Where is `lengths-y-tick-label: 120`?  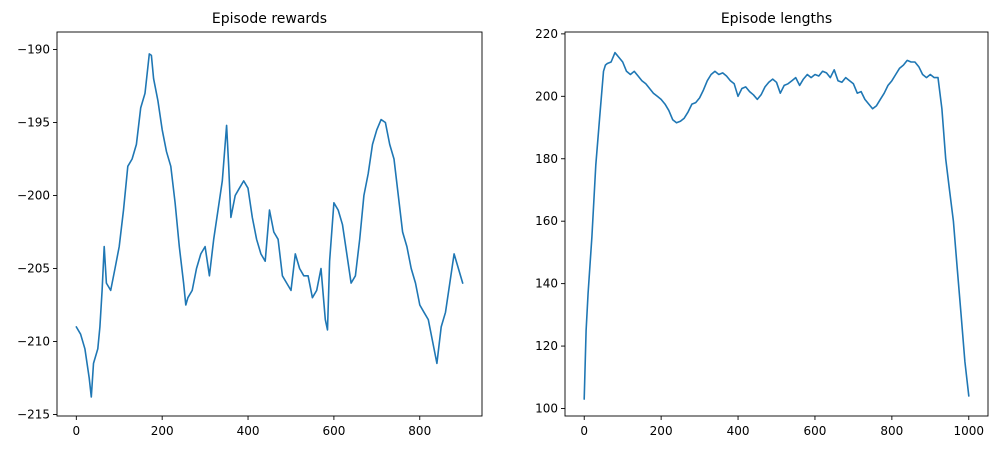
lengths-y-tick-label: 120 is located at coordinates (546, 346).